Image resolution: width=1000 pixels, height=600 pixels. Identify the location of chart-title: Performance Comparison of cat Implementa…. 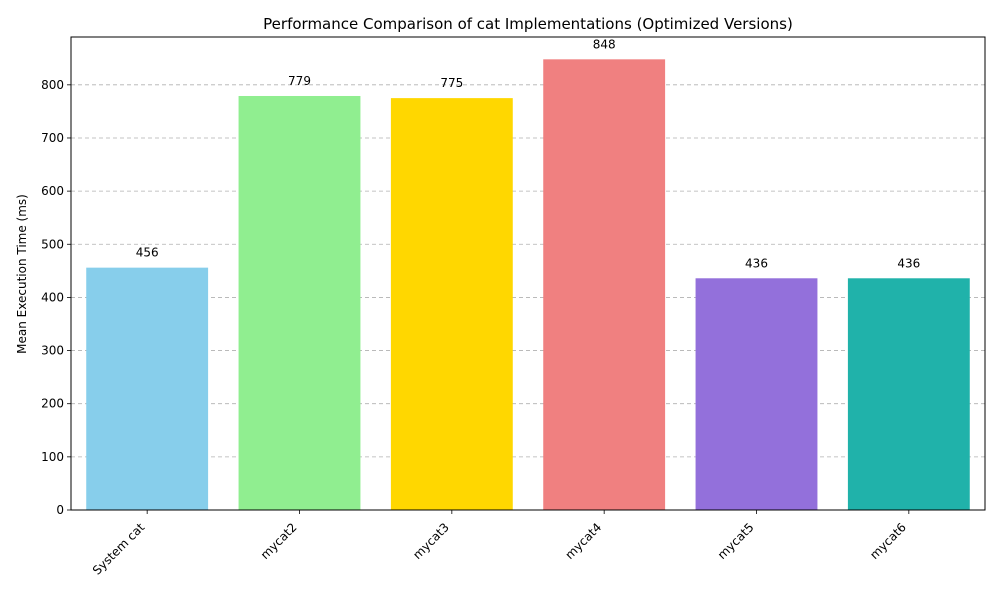
(528, 24).